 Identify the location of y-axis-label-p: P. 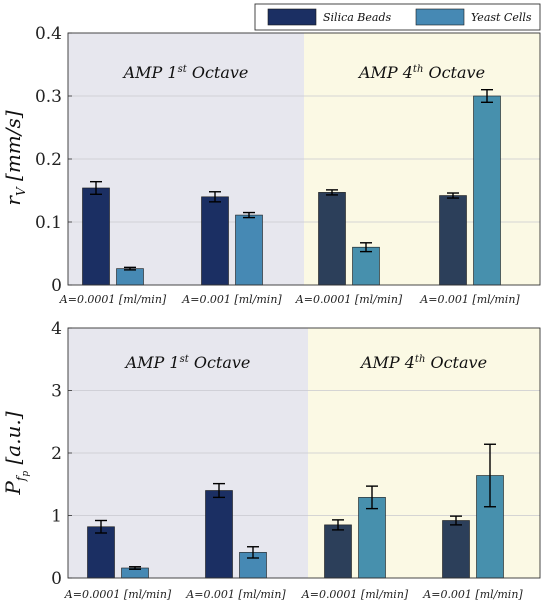
(13, 488).